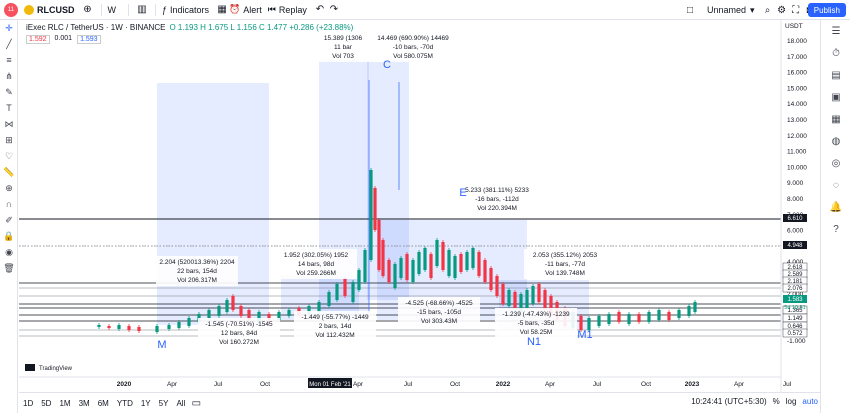 This screenshot has width=850, height=413. I want to click on measure-box-left, so click(213, 204).